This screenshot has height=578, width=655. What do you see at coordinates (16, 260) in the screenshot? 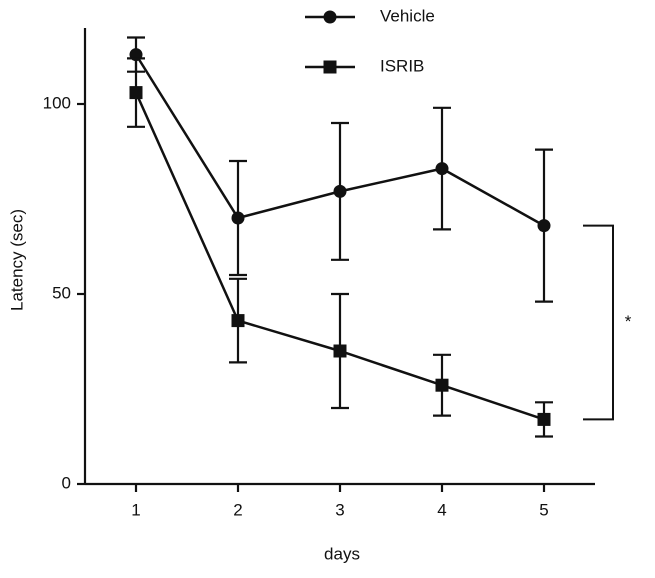
I see `y-axis-label: Latency (sec)` at bounding box center [16, 260].